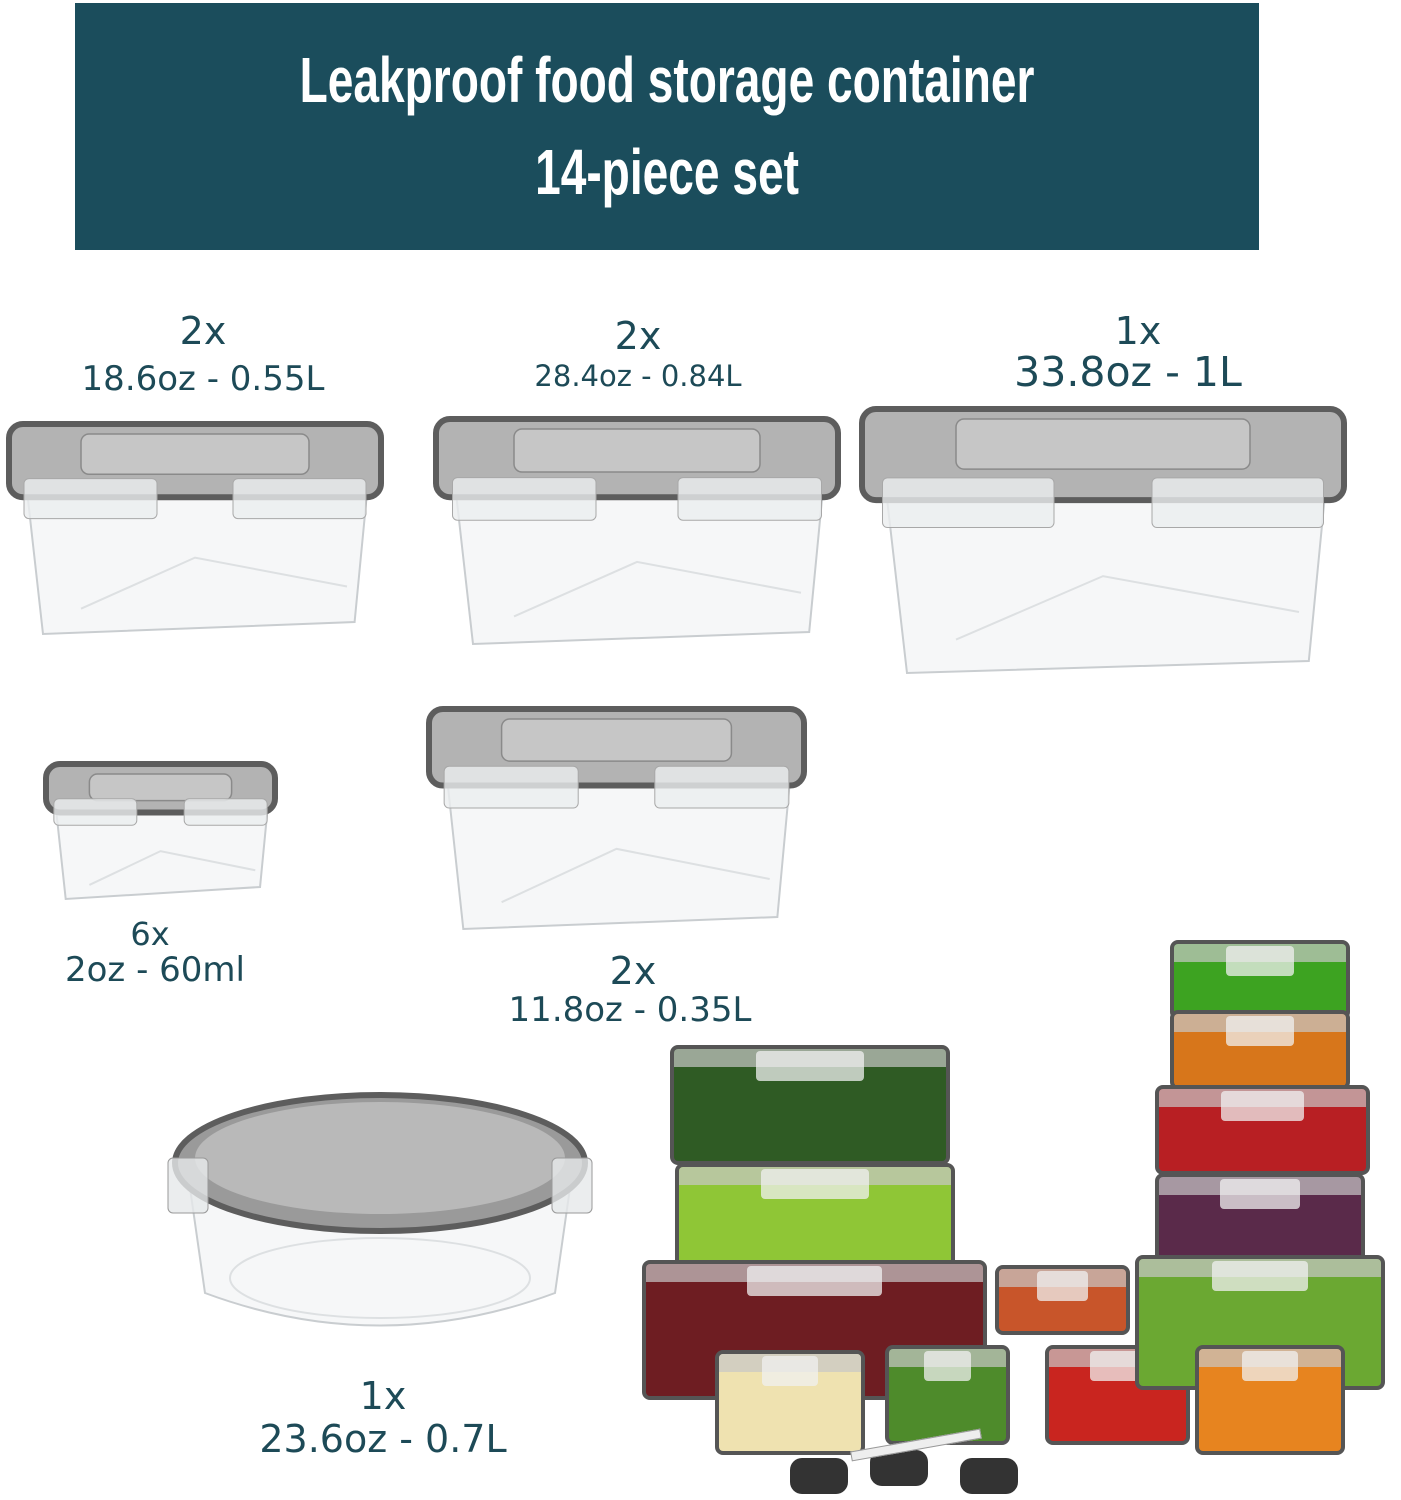 This screenshot has height=1500, width=1401. What do you see at coordinates (195, 528) in the screenshot?
I see `container-1-image` at bounding box center [195, 528].